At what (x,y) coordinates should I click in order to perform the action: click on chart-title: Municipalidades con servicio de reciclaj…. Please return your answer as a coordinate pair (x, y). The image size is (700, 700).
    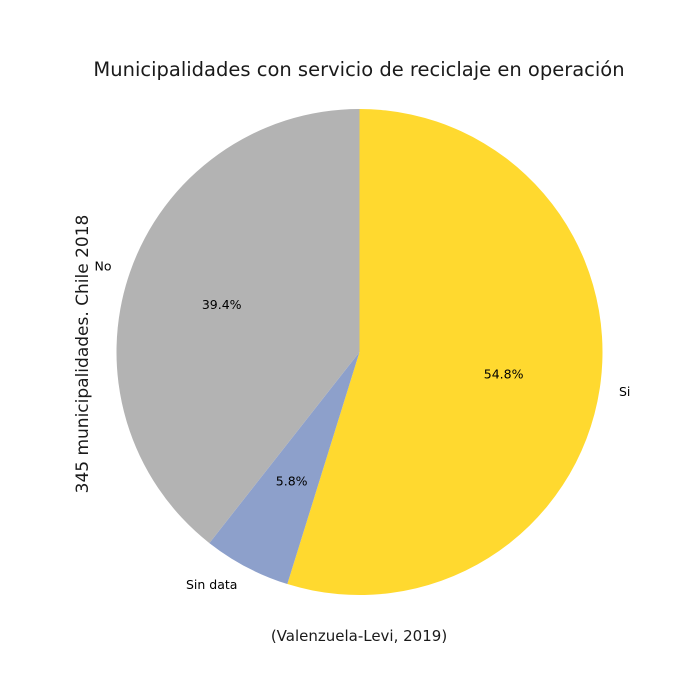
    Looking at the image, I should click on (358, 69).